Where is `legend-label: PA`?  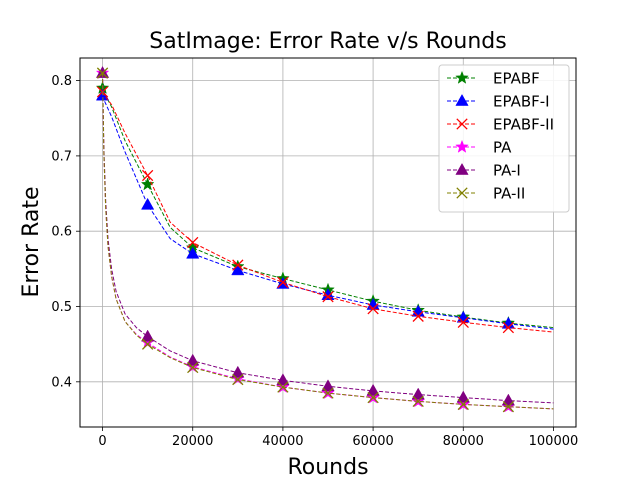 legend-label: PA is located at coordinates (502, 148).